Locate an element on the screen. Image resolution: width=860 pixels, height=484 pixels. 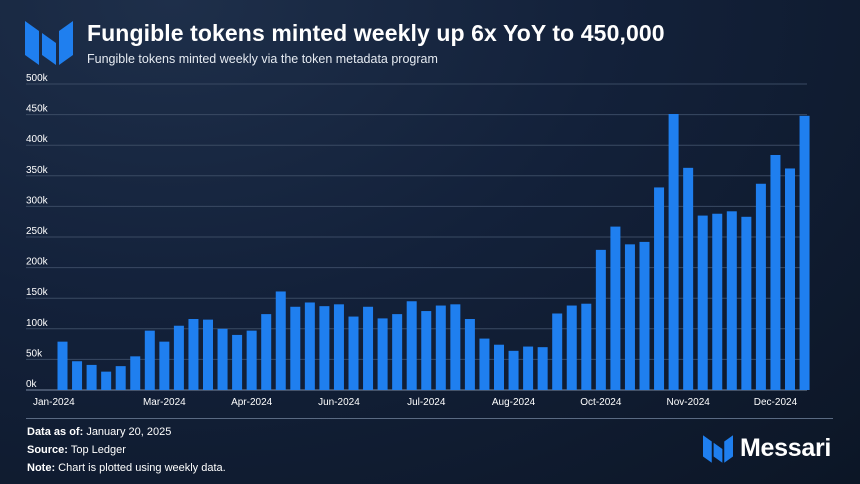
y-tick-label: 100k is located at coordinates (37, 323).